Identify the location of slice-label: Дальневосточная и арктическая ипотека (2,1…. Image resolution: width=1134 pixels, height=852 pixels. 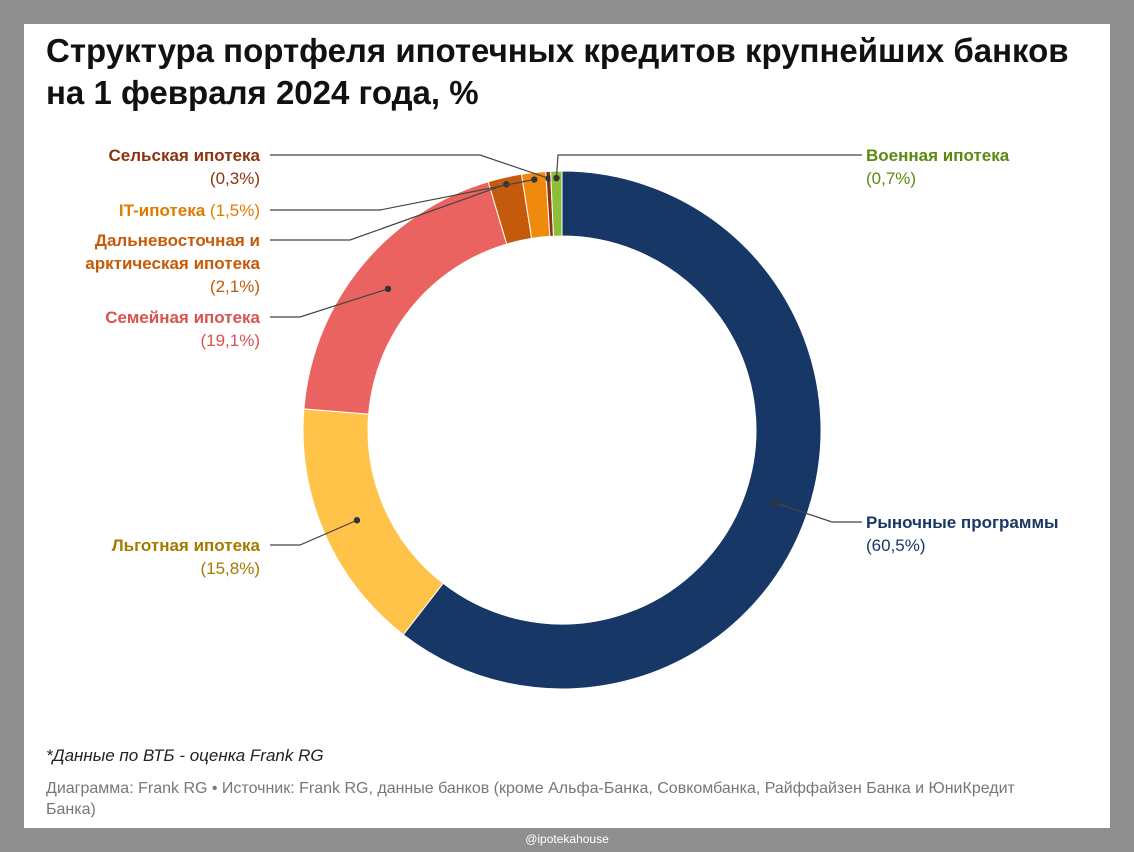
(172, 263).